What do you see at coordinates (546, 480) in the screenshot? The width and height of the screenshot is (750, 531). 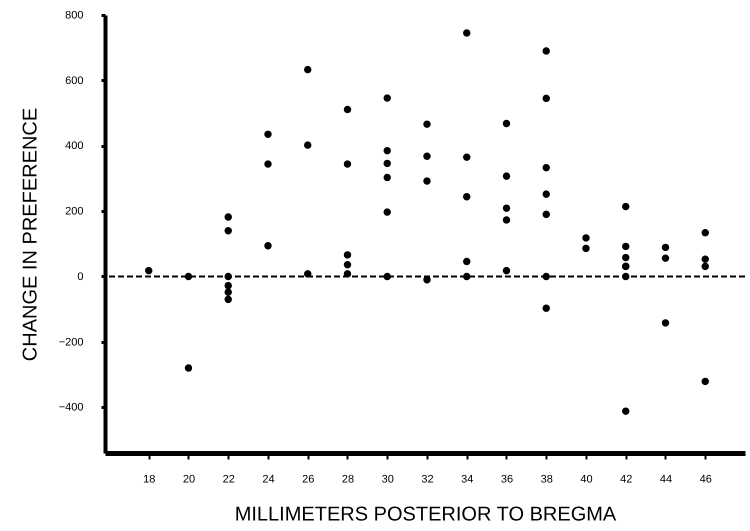 I see `x-tick-label: 38` at bounding box center [546, 480].